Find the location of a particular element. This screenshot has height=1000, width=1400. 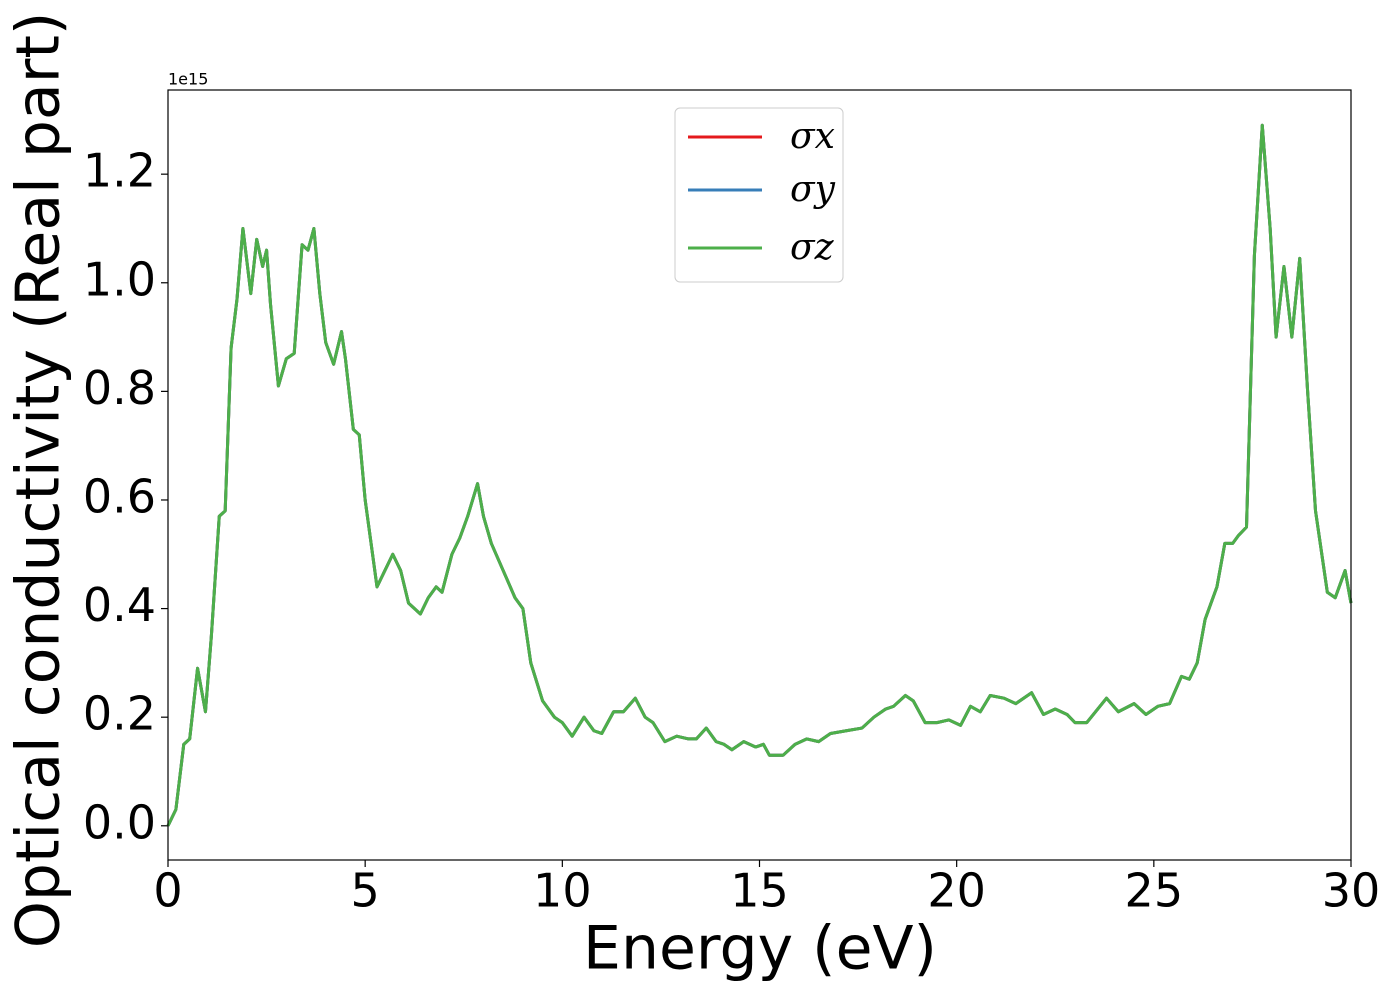

y-axis-label: Optical conductivity (Real part) is located at coordinates (39, 480).